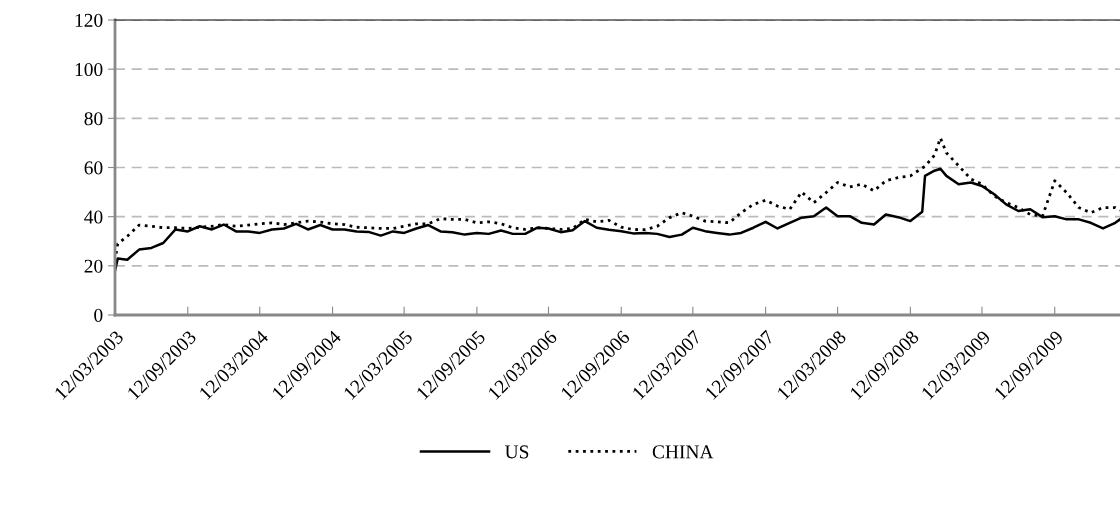 Image resolution: width=1120 pixels, height=512 pixels. What do you see at coordinates (93, 217) in the screenshot?
I see `y-tick-label: 40` at bounding box center [93, 217].